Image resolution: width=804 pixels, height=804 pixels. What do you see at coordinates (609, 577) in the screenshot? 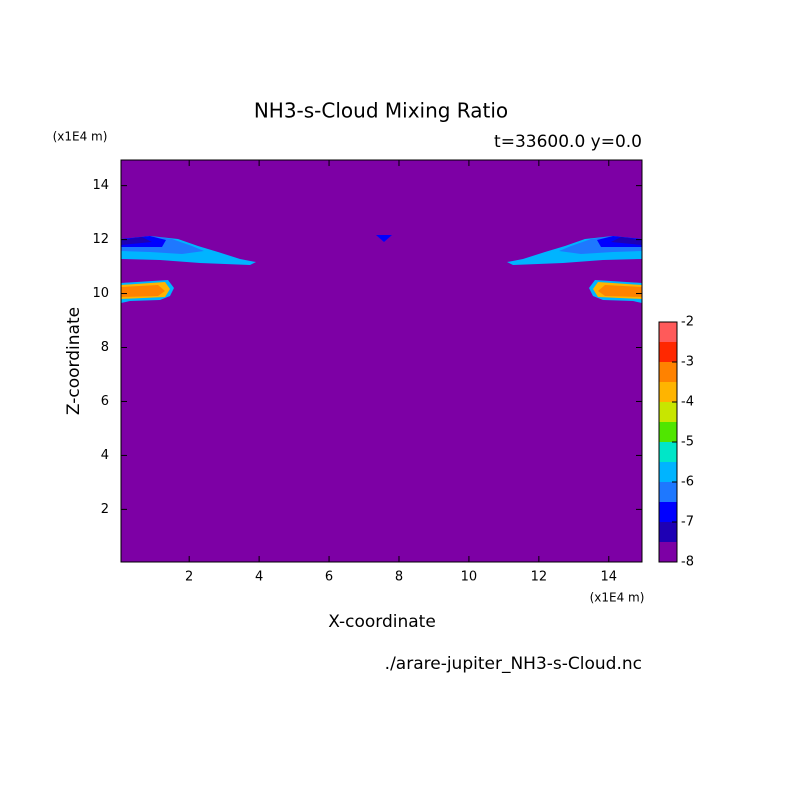
I see `x-tick-label: 14` at bounding box center [609, 577].